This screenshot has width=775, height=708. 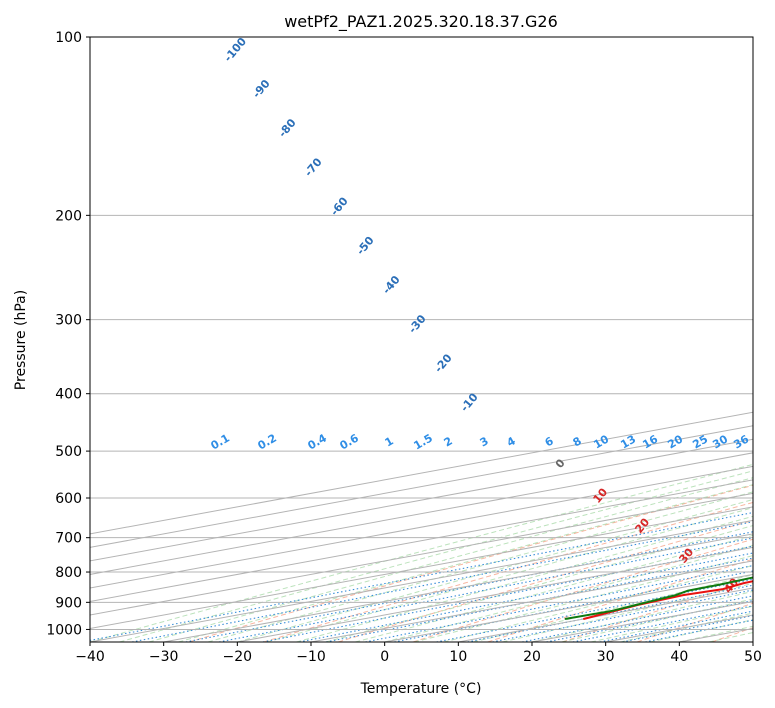 What do you see at coordinates (458, 657) in the screenshot?
I see `x-tick-label: 10` at bounding box center [458, 657].